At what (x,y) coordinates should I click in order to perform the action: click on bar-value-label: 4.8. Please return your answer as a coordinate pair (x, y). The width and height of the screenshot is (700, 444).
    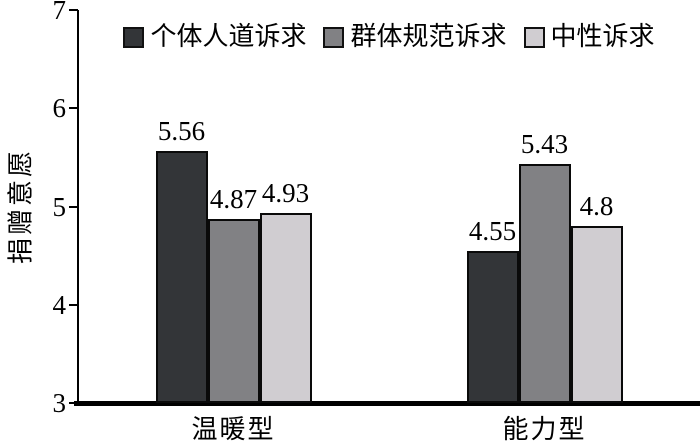
    Looking at the image, I should click on (596, 206).